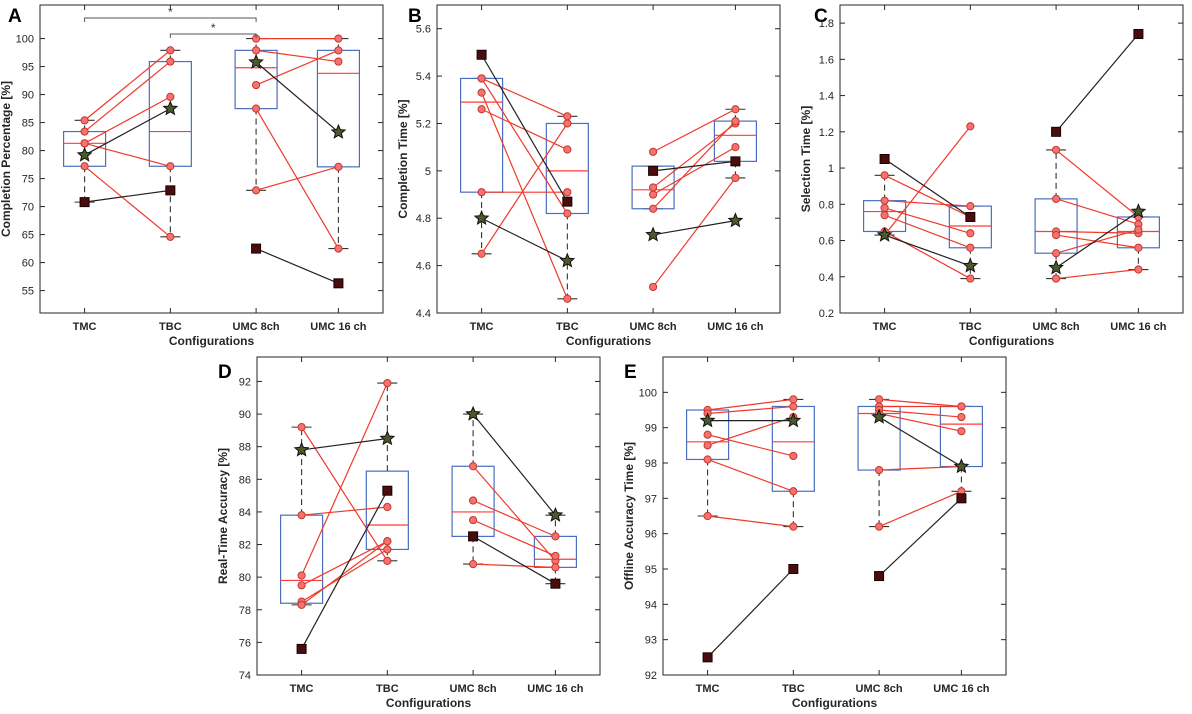  What do you see at coordinates (28, 292) in the screenshot?
I see `y-tick-label: 55` at bounding box center [28, 292].